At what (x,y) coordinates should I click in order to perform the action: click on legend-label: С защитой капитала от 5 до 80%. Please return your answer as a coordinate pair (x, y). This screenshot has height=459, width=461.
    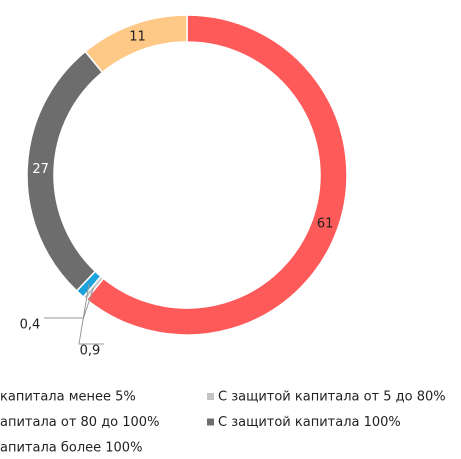
    Looking at the image, I should click on (332, 397).